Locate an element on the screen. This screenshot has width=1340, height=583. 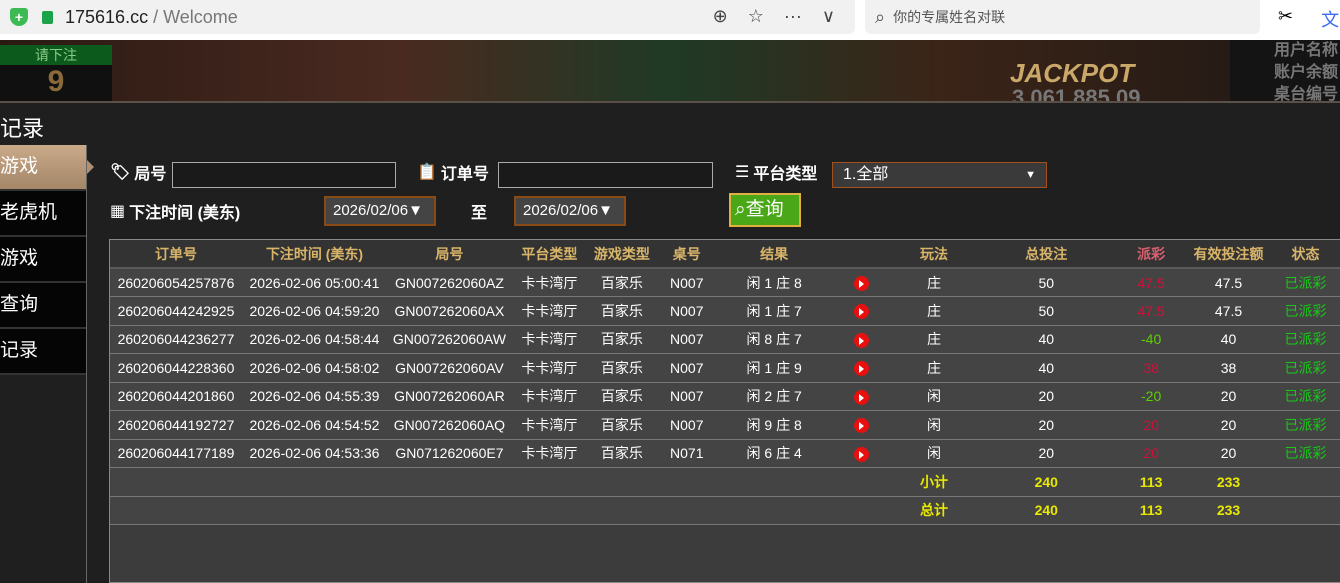
column-header: 玩法 is located at coordinates (934, 254).